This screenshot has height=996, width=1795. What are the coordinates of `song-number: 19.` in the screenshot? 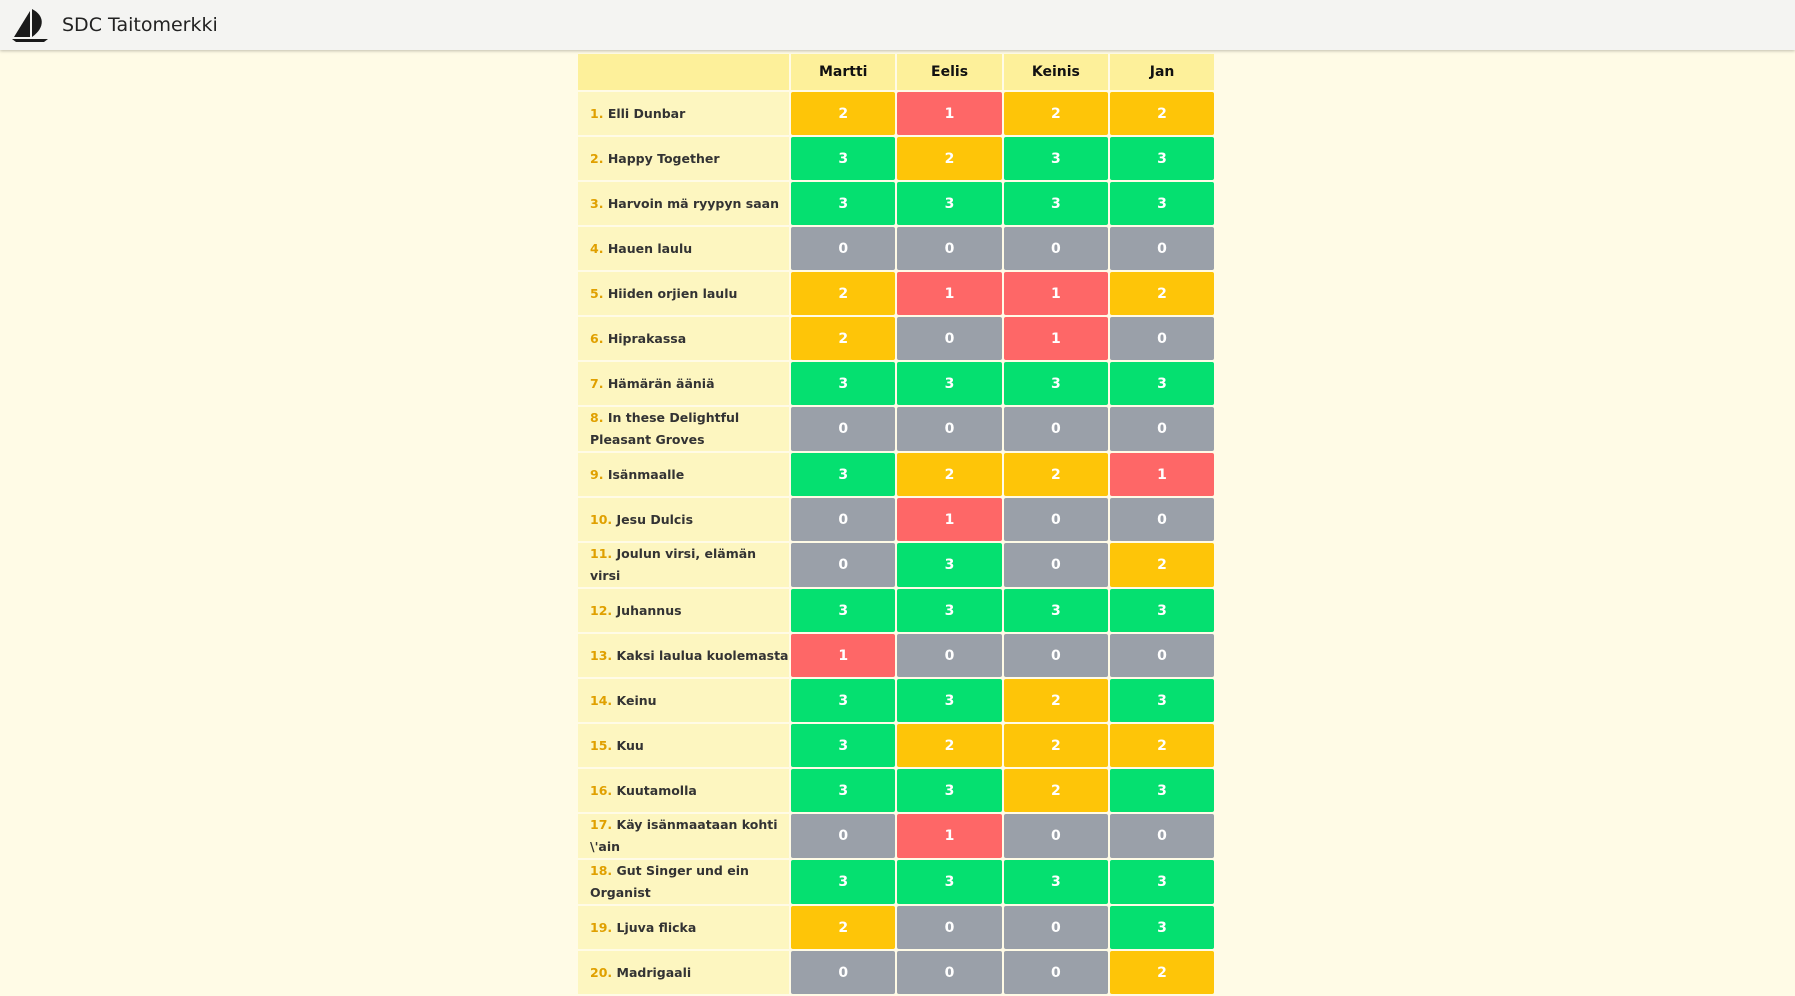 It's located at (601, 927).